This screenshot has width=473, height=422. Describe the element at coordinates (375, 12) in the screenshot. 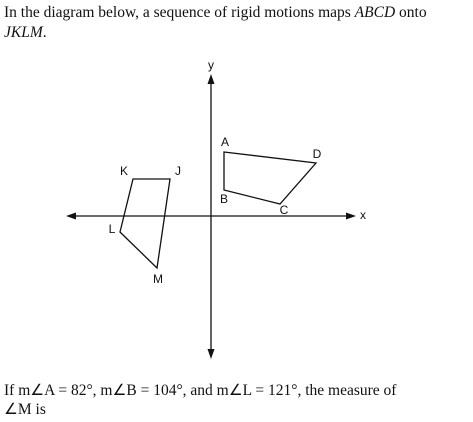

I see `figure-name: ABCD` at that location.